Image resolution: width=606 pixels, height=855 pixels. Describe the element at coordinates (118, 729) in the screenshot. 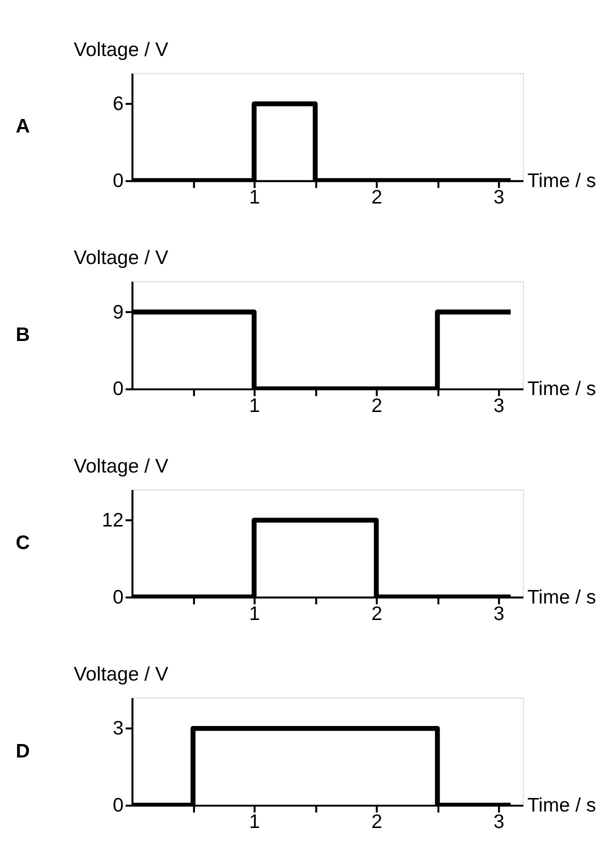

I see `y-tick-label: 3` at that location.